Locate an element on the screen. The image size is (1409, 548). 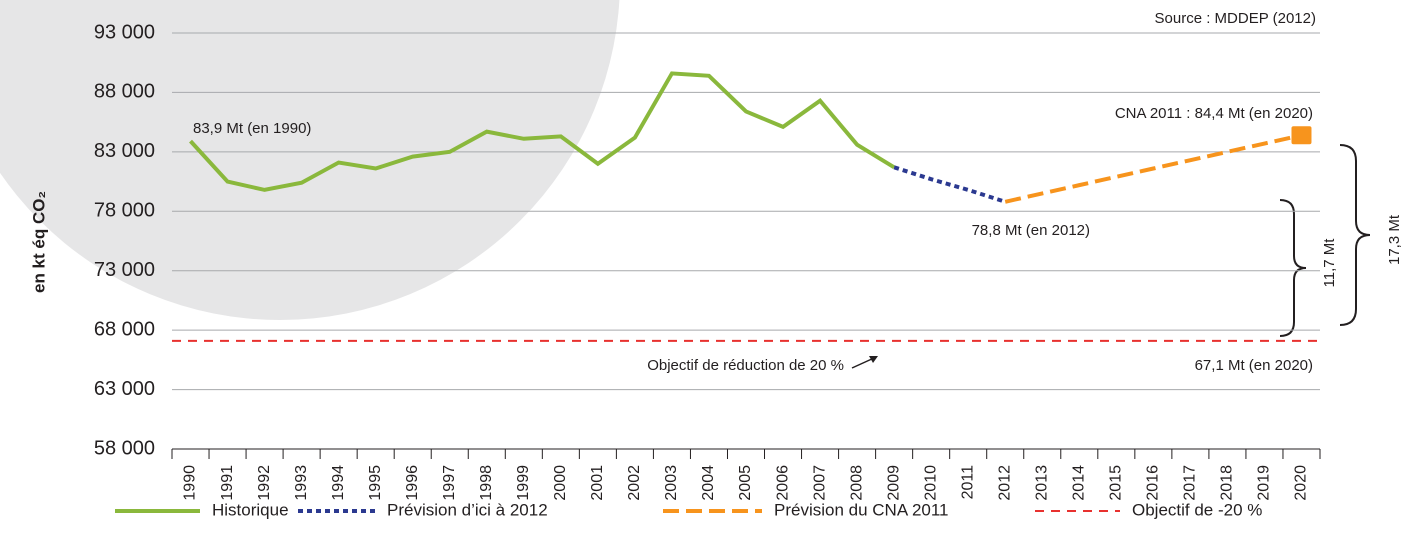
x-tick-label: 2017 is located at coordinates (1190, 483).